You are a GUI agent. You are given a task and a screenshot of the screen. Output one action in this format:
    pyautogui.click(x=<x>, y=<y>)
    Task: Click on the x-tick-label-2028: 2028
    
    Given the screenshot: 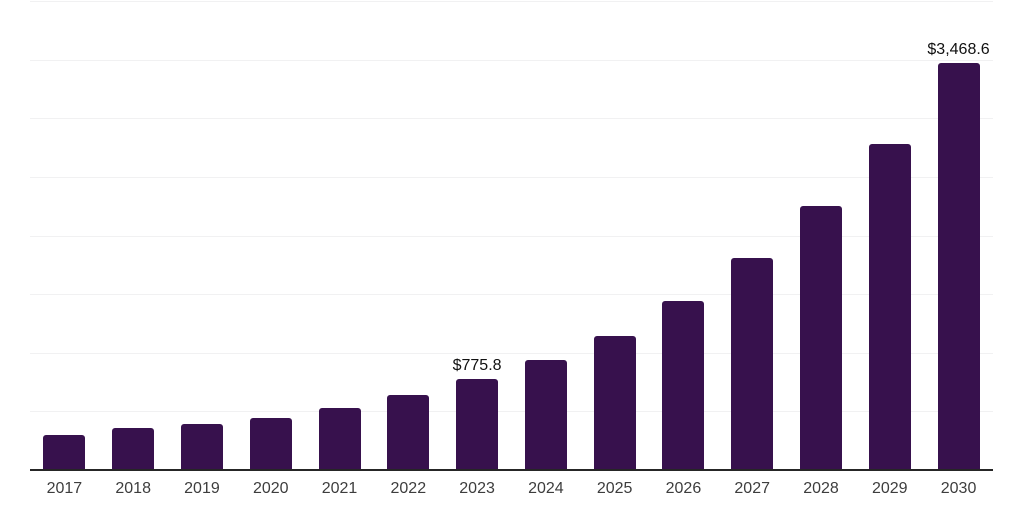 What is the action you would take?
    pyautogui.click(x=821, y=488)
    